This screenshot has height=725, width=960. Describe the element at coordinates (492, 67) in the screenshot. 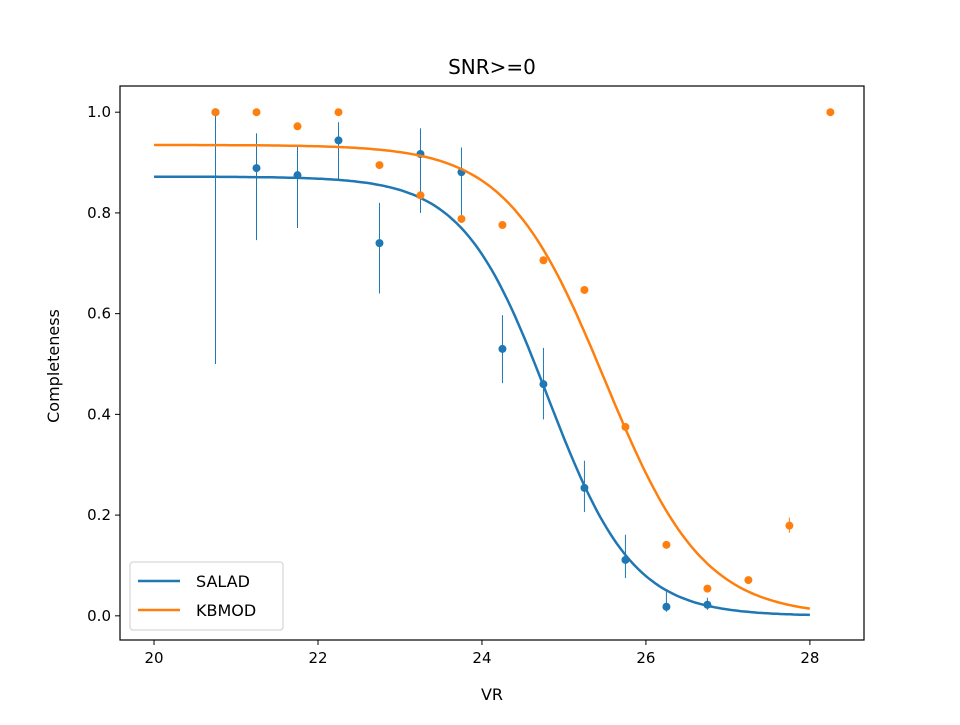

I see `chart-title: SNR>=0` at that location.